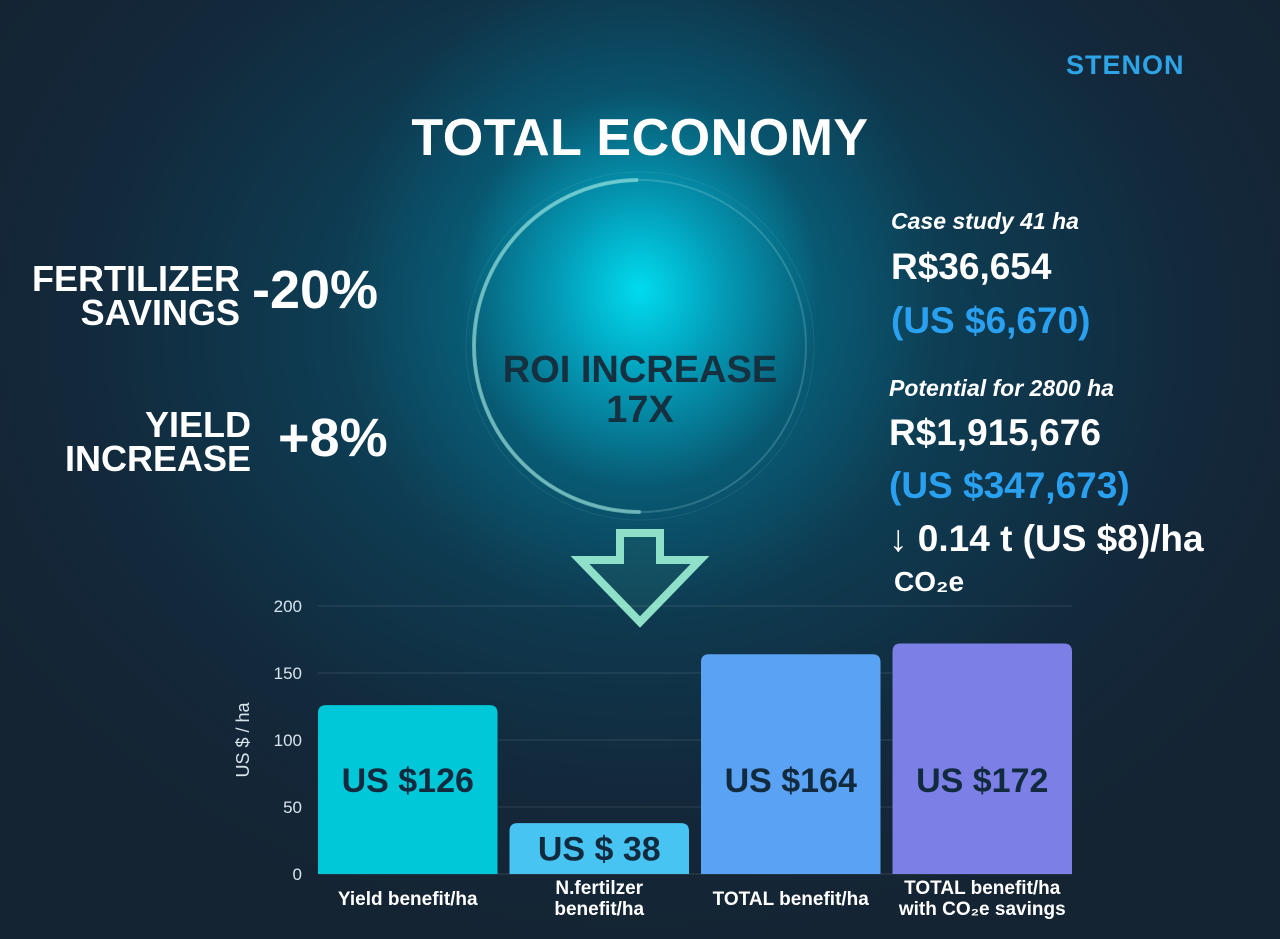 The image size is (1280, 939). What do you see at coordinates (991, 320) in the screenshot?
I see `case-study-usd: (US $6,670)` at bounding box center [991, 320].